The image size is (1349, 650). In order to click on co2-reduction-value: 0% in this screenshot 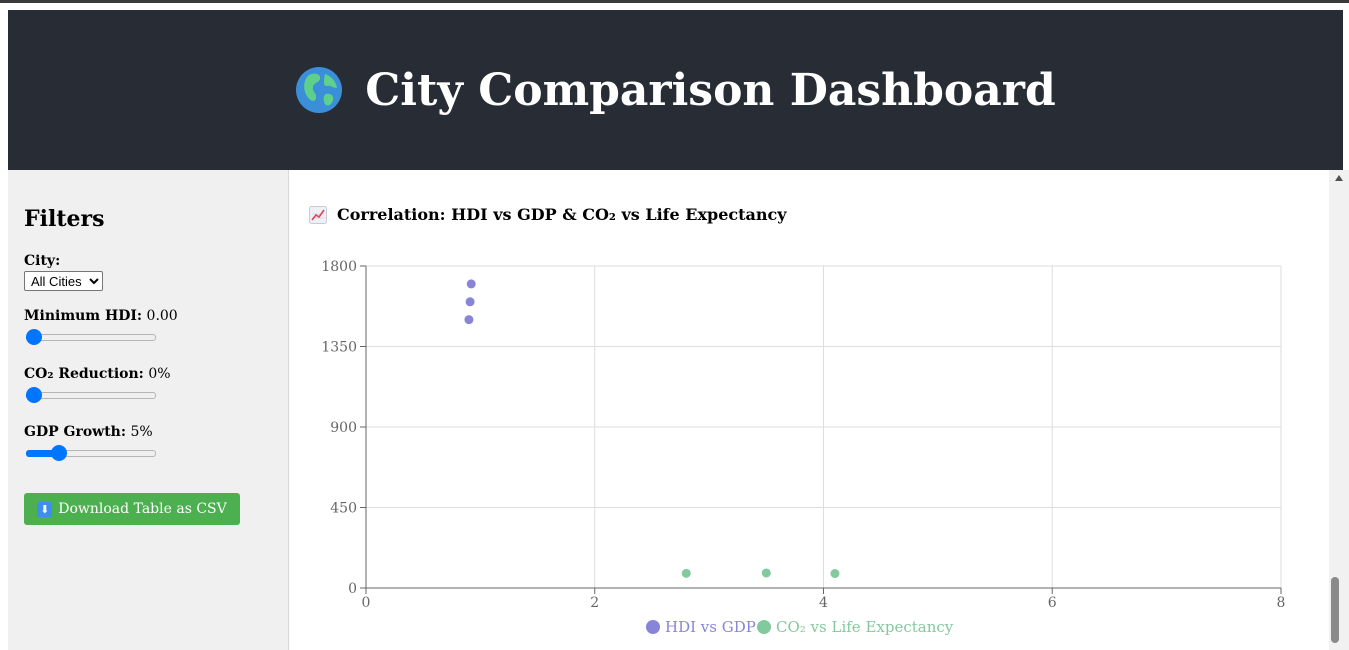, I will do `click(159, 374)`.